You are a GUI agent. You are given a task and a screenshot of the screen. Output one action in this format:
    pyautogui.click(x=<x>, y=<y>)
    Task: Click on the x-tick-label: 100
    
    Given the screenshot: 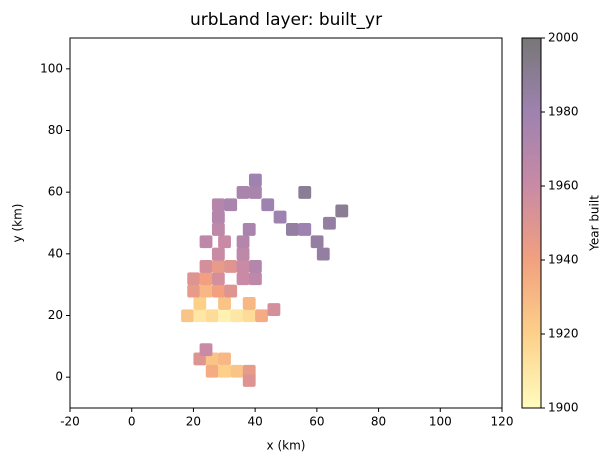 What is the action you would take?
    pyautogui.click(x=440, y=422)
    